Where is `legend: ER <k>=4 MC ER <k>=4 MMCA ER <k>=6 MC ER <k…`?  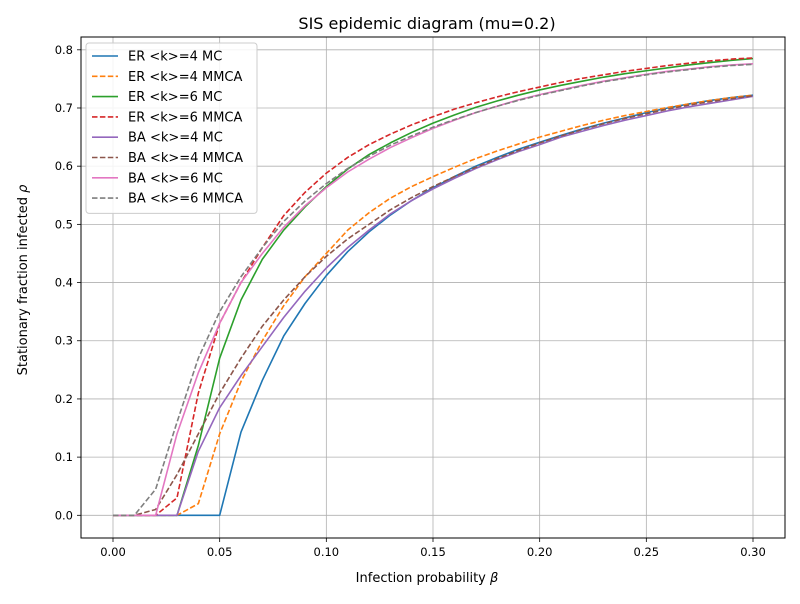
legend: ER <k>=4 MC ER <k>=4 MMCA ER <k>=6 MC ER <k… is located at coordinates (171, 128).